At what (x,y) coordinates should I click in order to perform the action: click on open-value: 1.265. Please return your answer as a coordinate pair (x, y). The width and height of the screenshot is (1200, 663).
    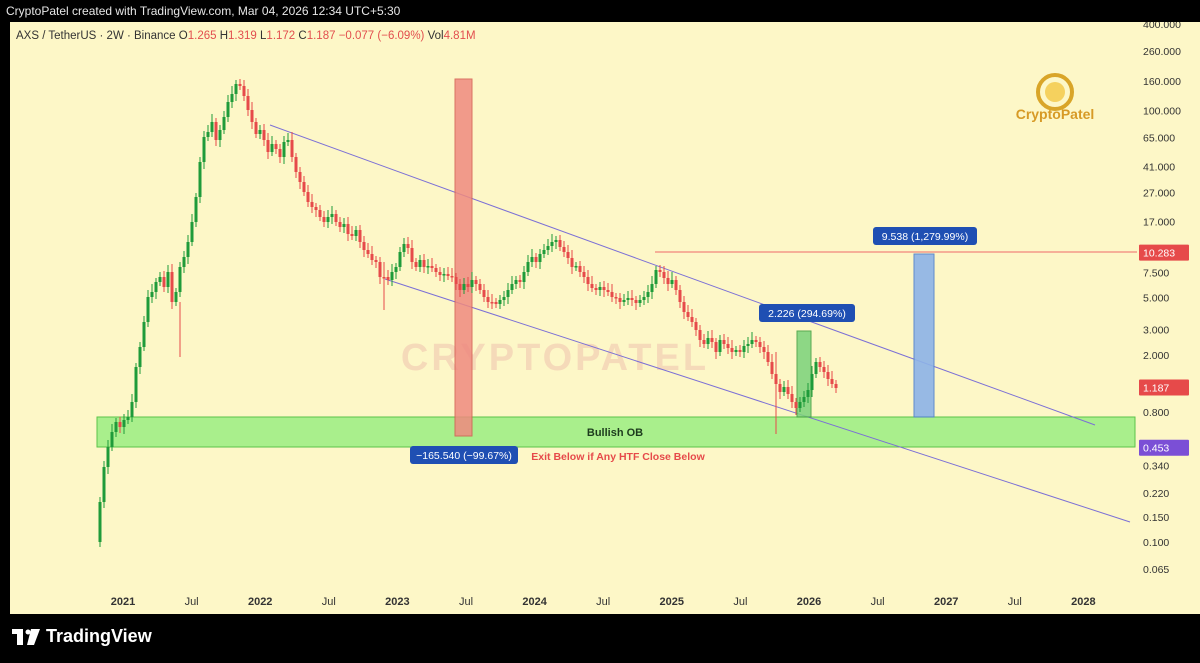
    Looking at the image, I should click on (202, 36).